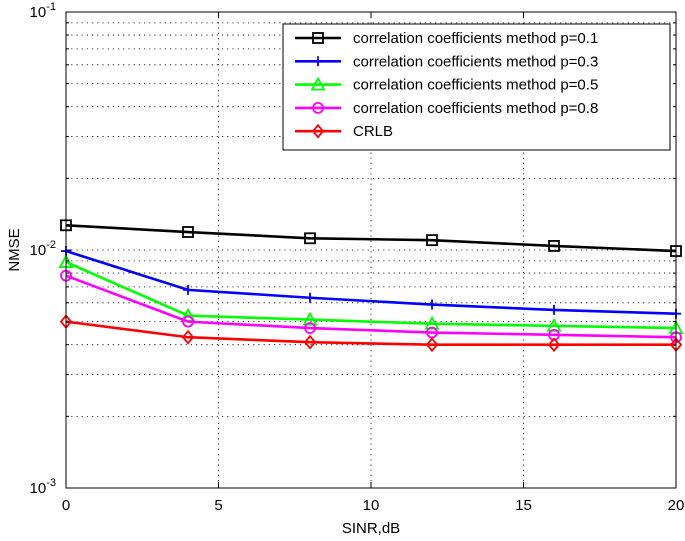 This screenshot has width=685, height=541. I want to click on legend-label: correlation coefficients method p=0.3, so click(475, 61).